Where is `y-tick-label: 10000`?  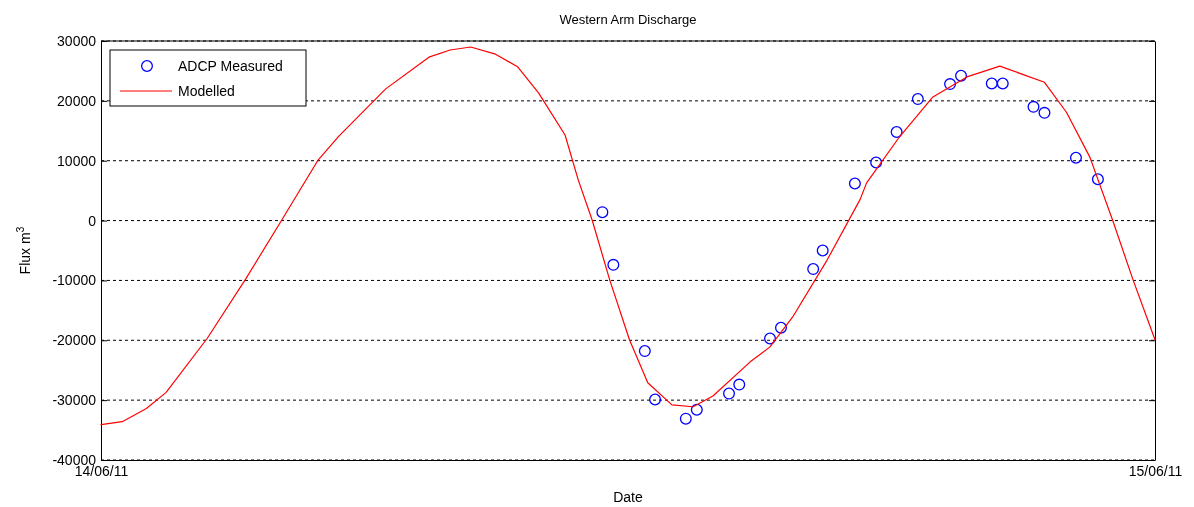
y-tick-label: 10000 is located at coordinates (77, 160).